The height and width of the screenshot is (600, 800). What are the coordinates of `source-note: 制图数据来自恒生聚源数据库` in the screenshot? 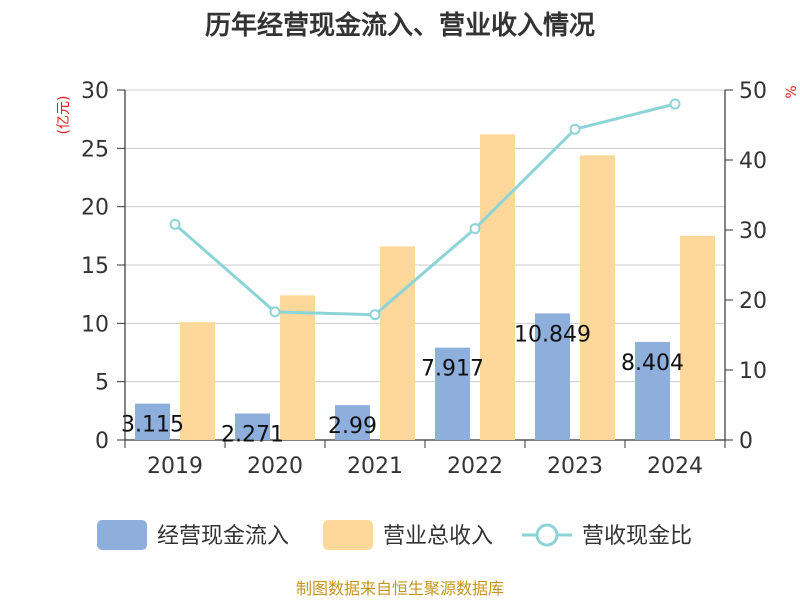 It's located at (400, 588).